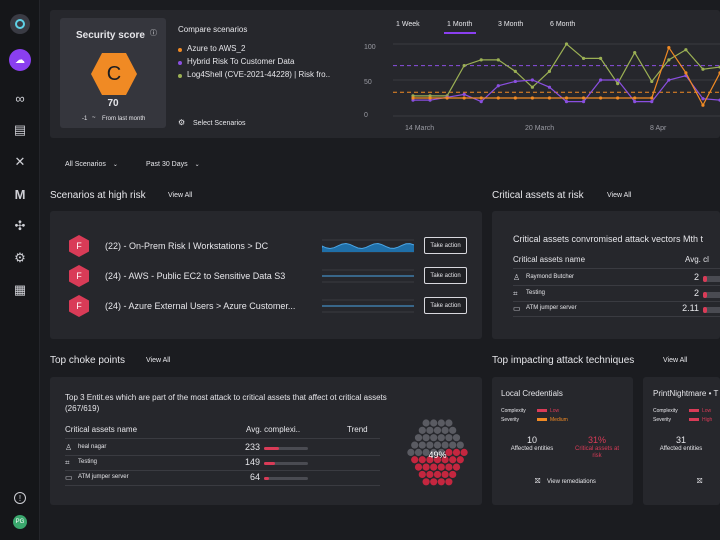 Image resolution: width=720 pixels, height=540 pixels. Describe the element at coordinates (20, 498) in the screenshot. I see `help-icon: !` at that location.